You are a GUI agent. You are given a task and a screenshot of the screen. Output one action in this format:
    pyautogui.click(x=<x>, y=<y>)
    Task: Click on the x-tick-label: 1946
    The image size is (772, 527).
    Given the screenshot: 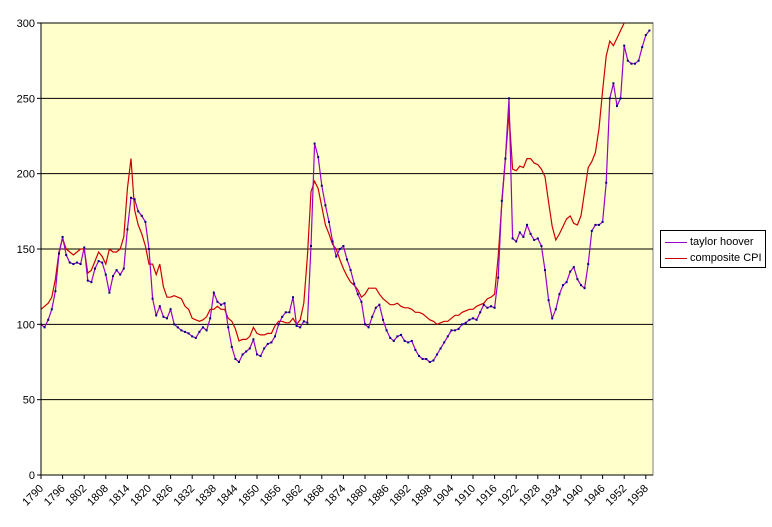 What is the action you would take?
    pyautogui.click(x=595, y=496)
    